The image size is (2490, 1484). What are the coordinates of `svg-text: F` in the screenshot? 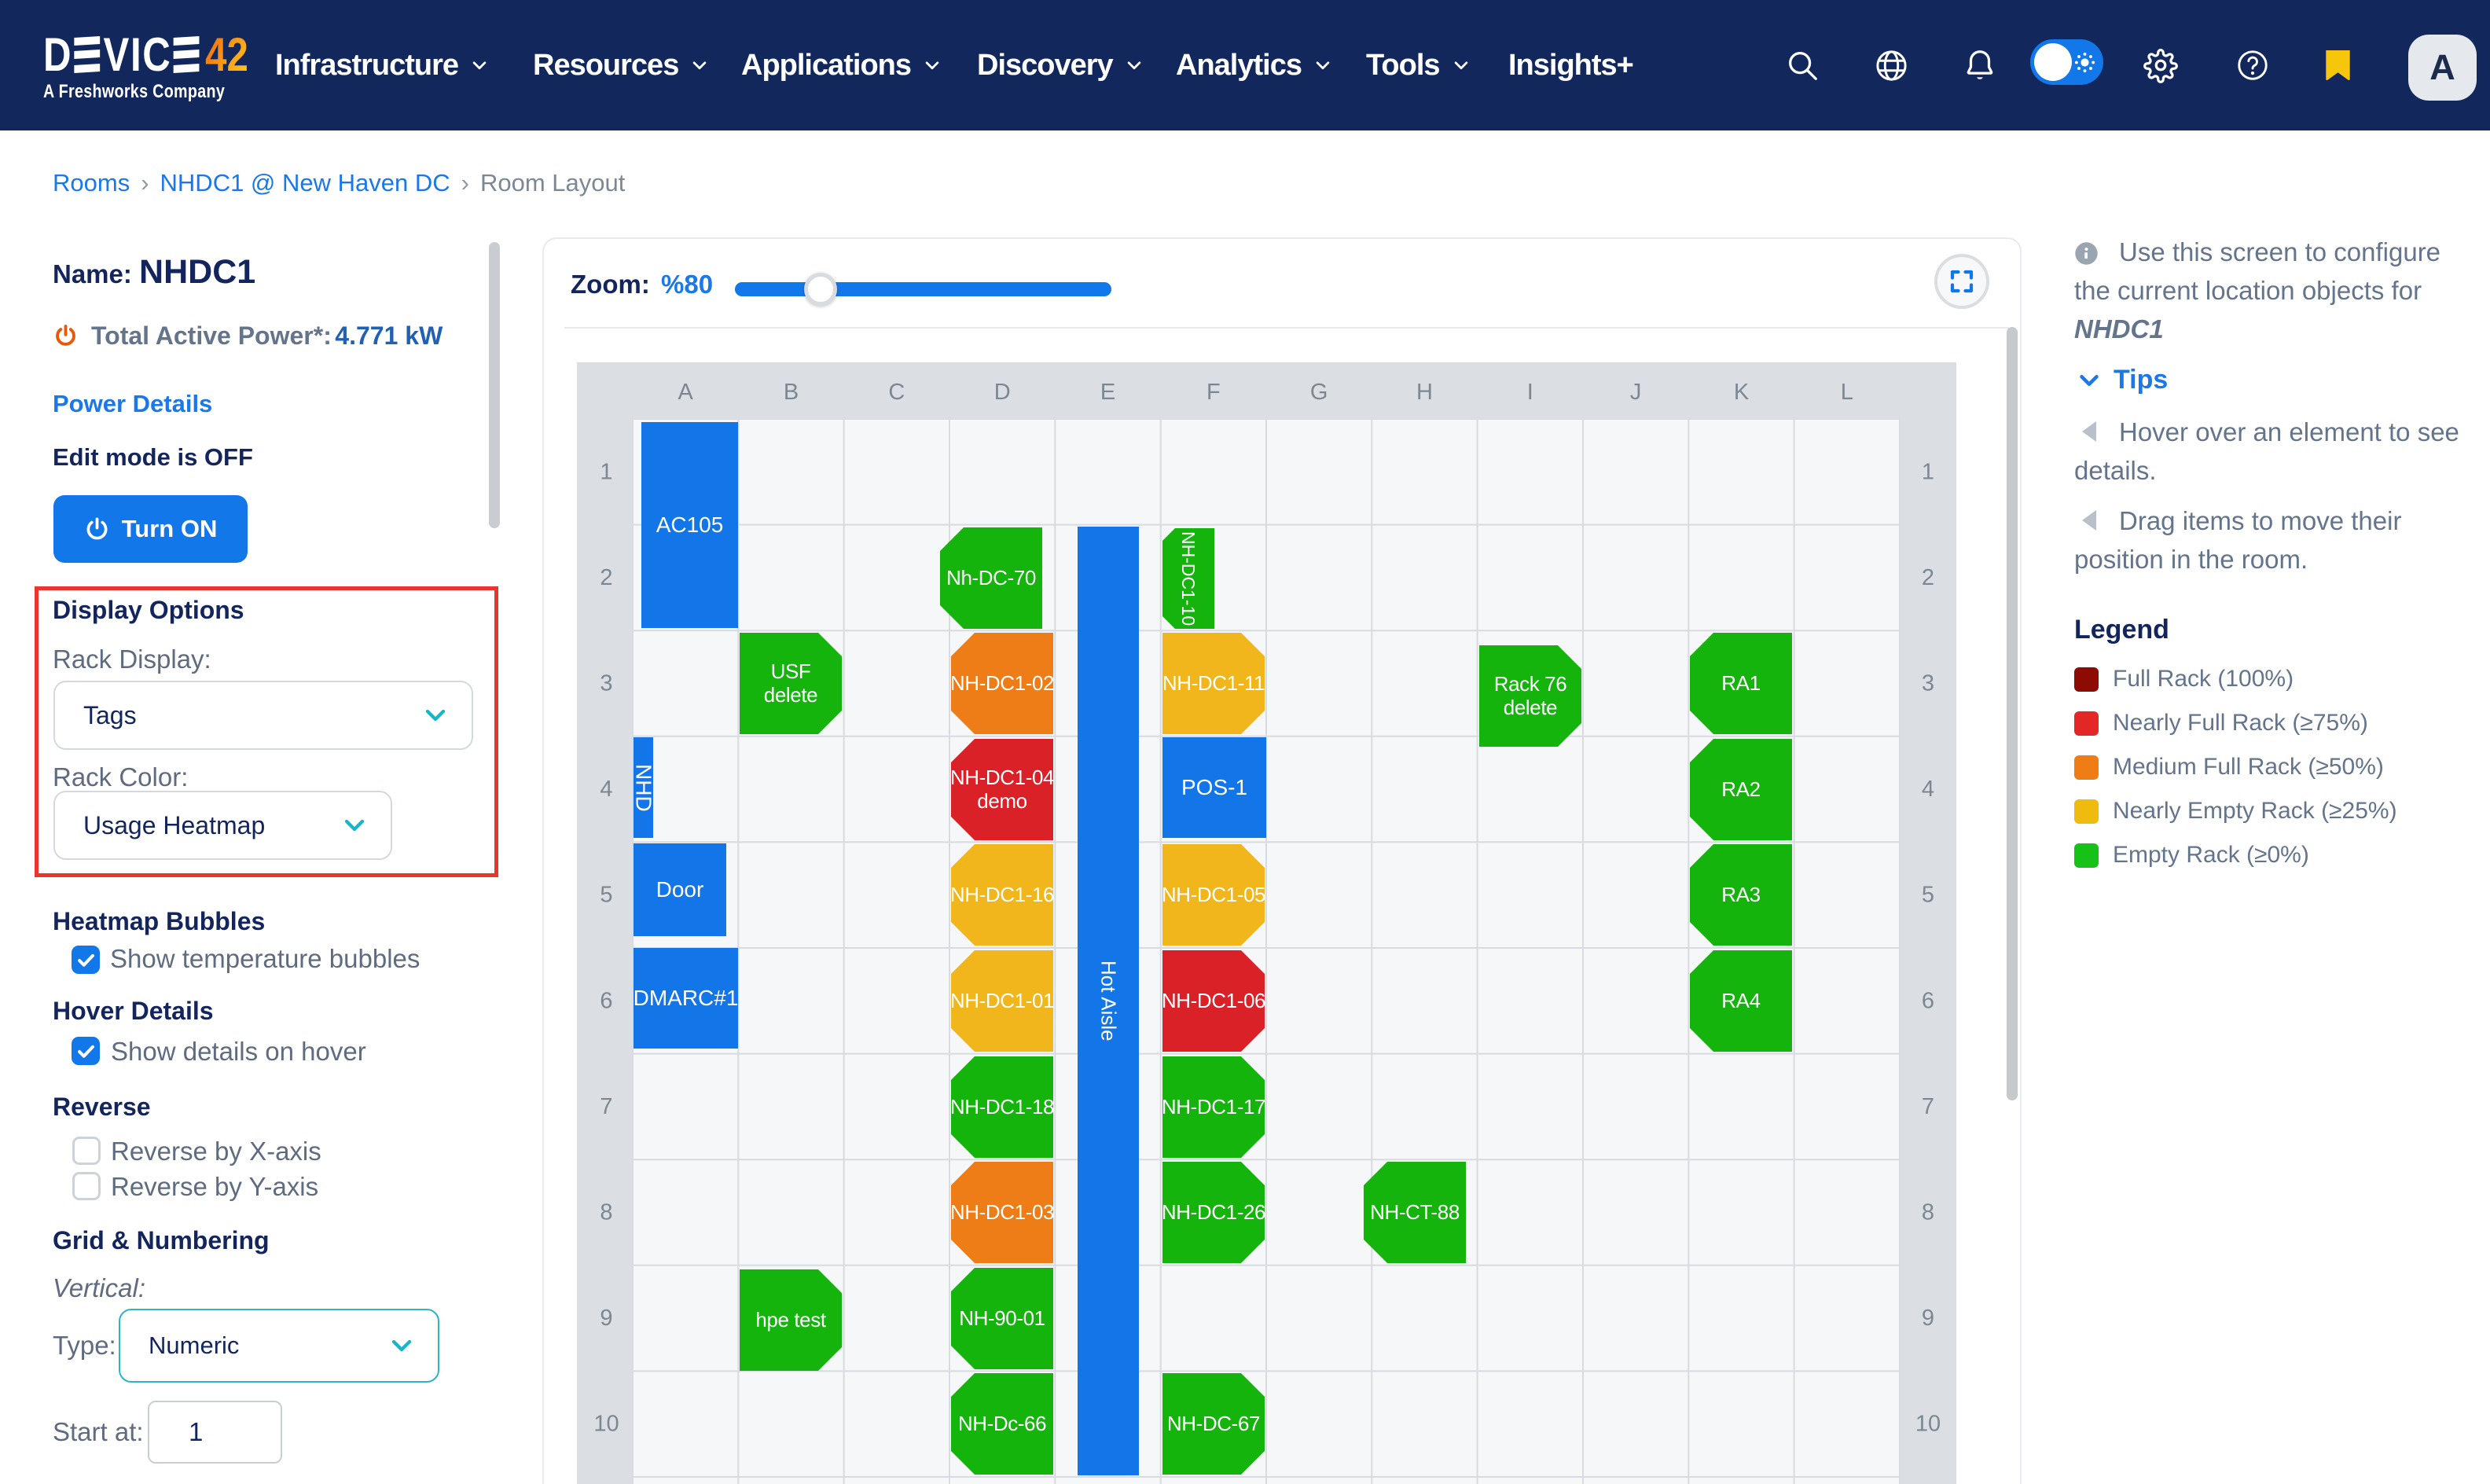 It's located at (1213, 392).